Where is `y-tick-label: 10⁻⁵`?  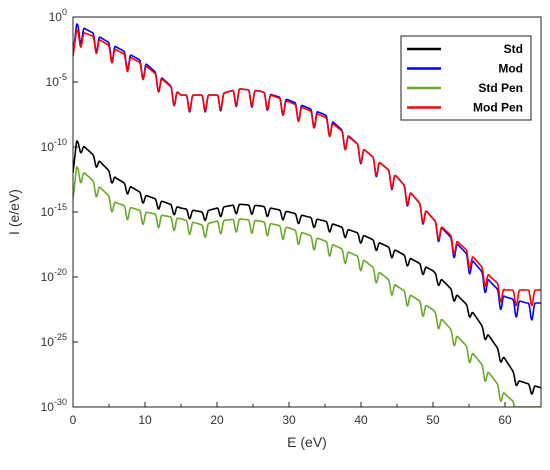 y-tick-label: 10⁻⁵ is located at coordinates (56, 80).